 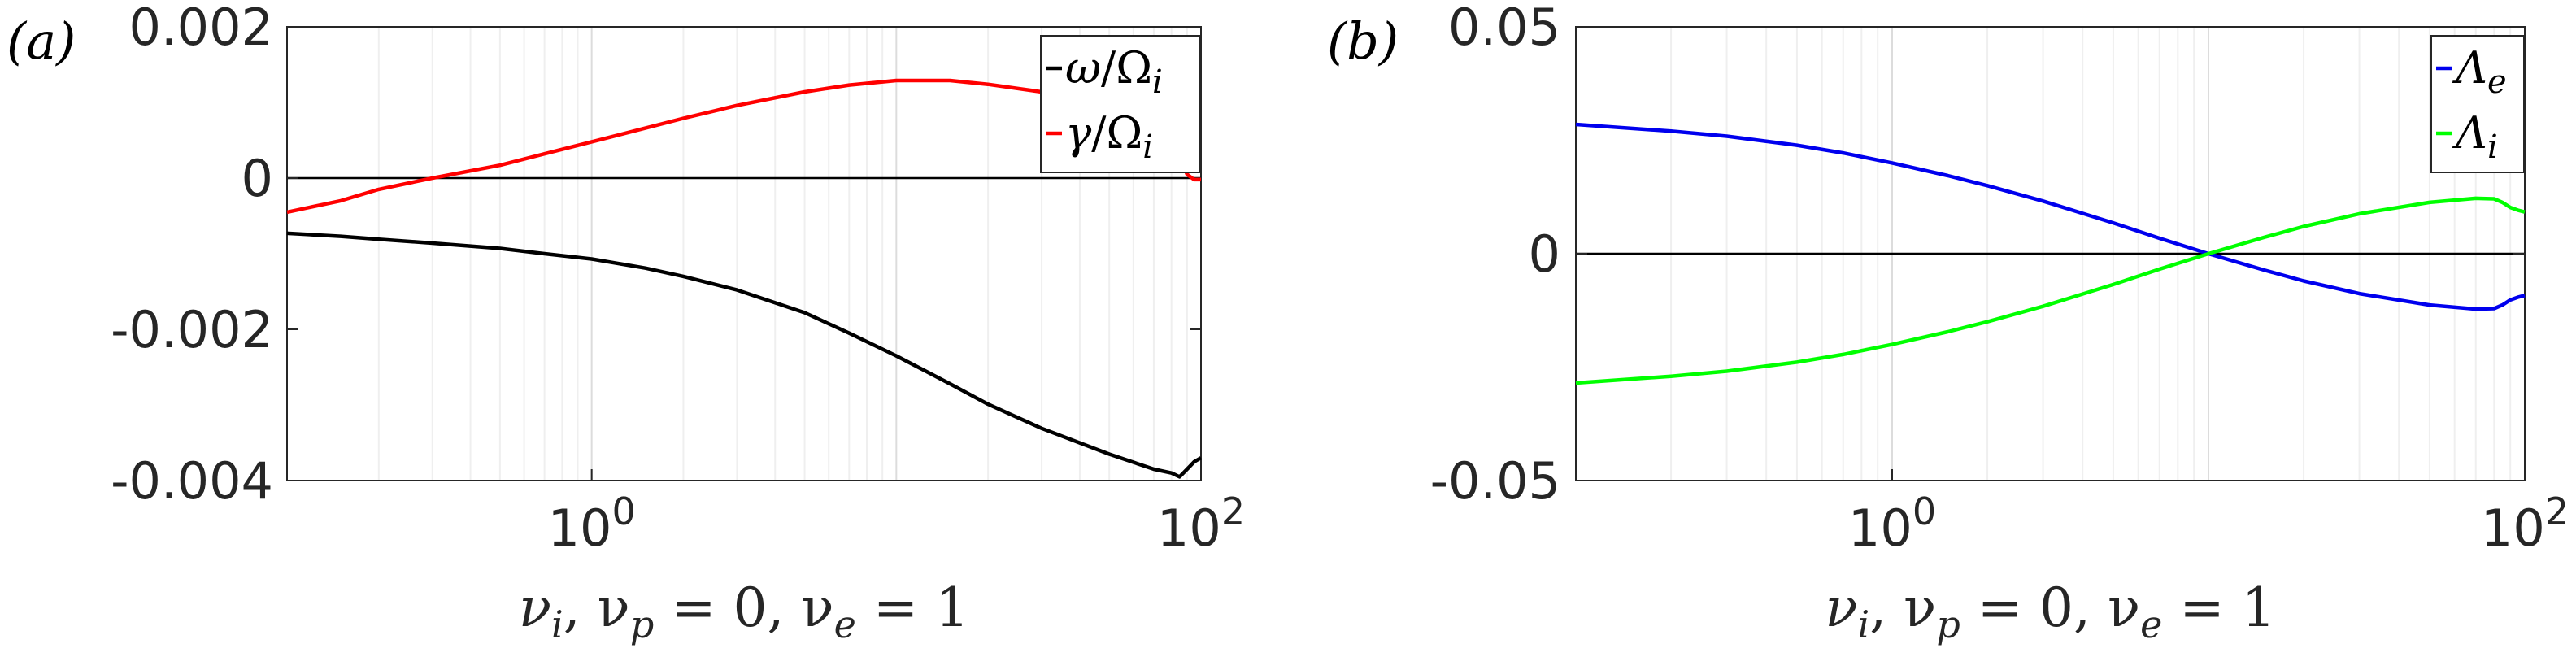 I want to click on legend-entry: Λe, so click(x=2479, y=71).